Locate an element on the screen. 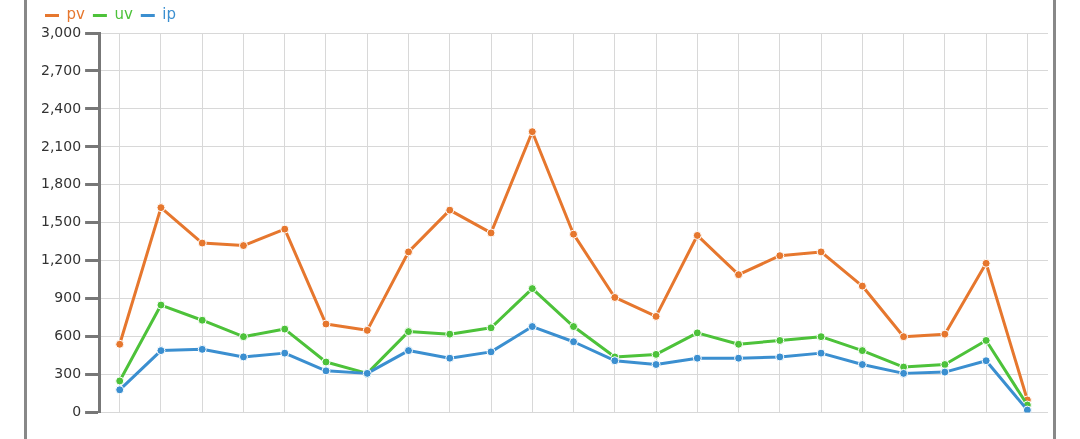 Image resolution: width=1080 pixels, height=439 pixels. y-tick-label: 1,800 is located at coordinates (61, 183).